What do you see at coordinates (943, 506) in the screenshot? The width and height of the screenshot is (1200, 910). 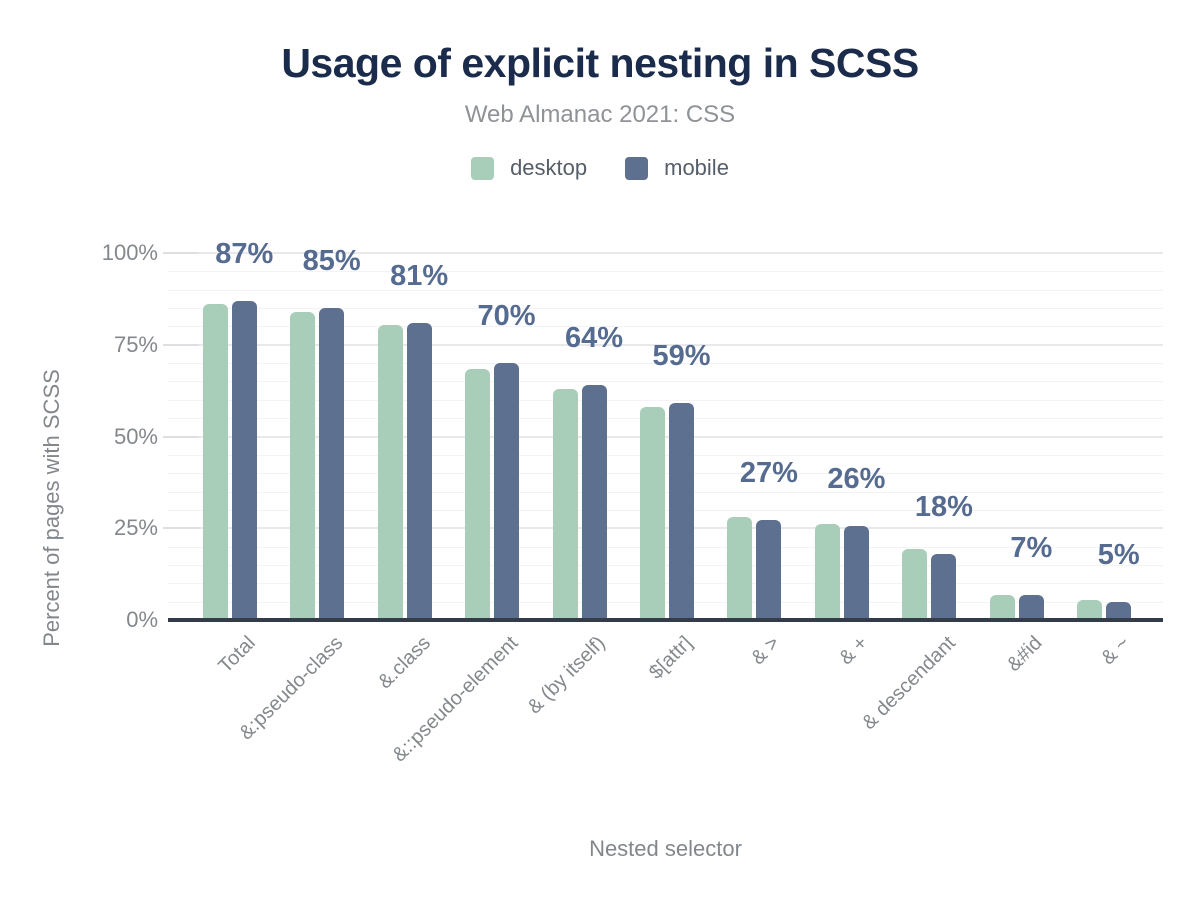 I see `bar-value-label: 18%` at bounding box center [943, 506].